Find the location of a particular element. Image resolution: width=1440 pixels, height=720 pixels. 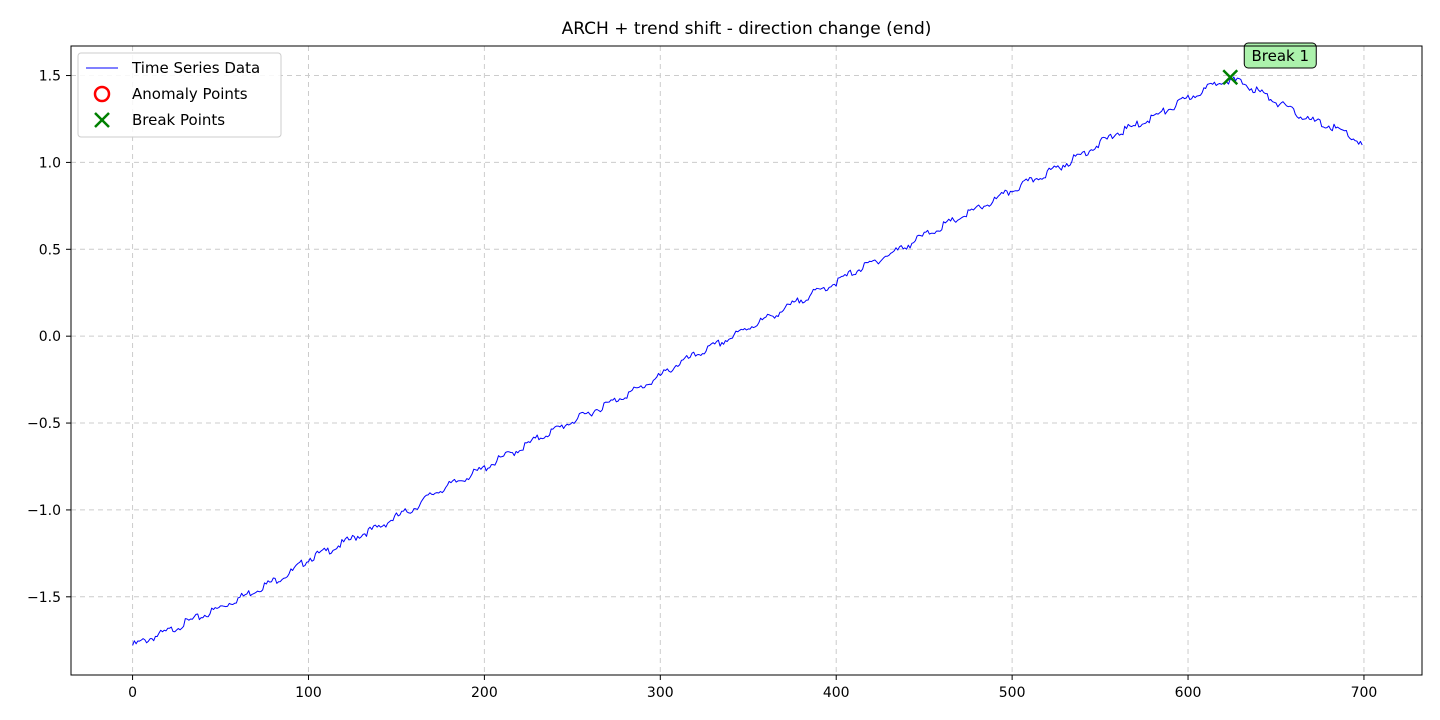

break-point-marker is located at coordinates (1230, 77).